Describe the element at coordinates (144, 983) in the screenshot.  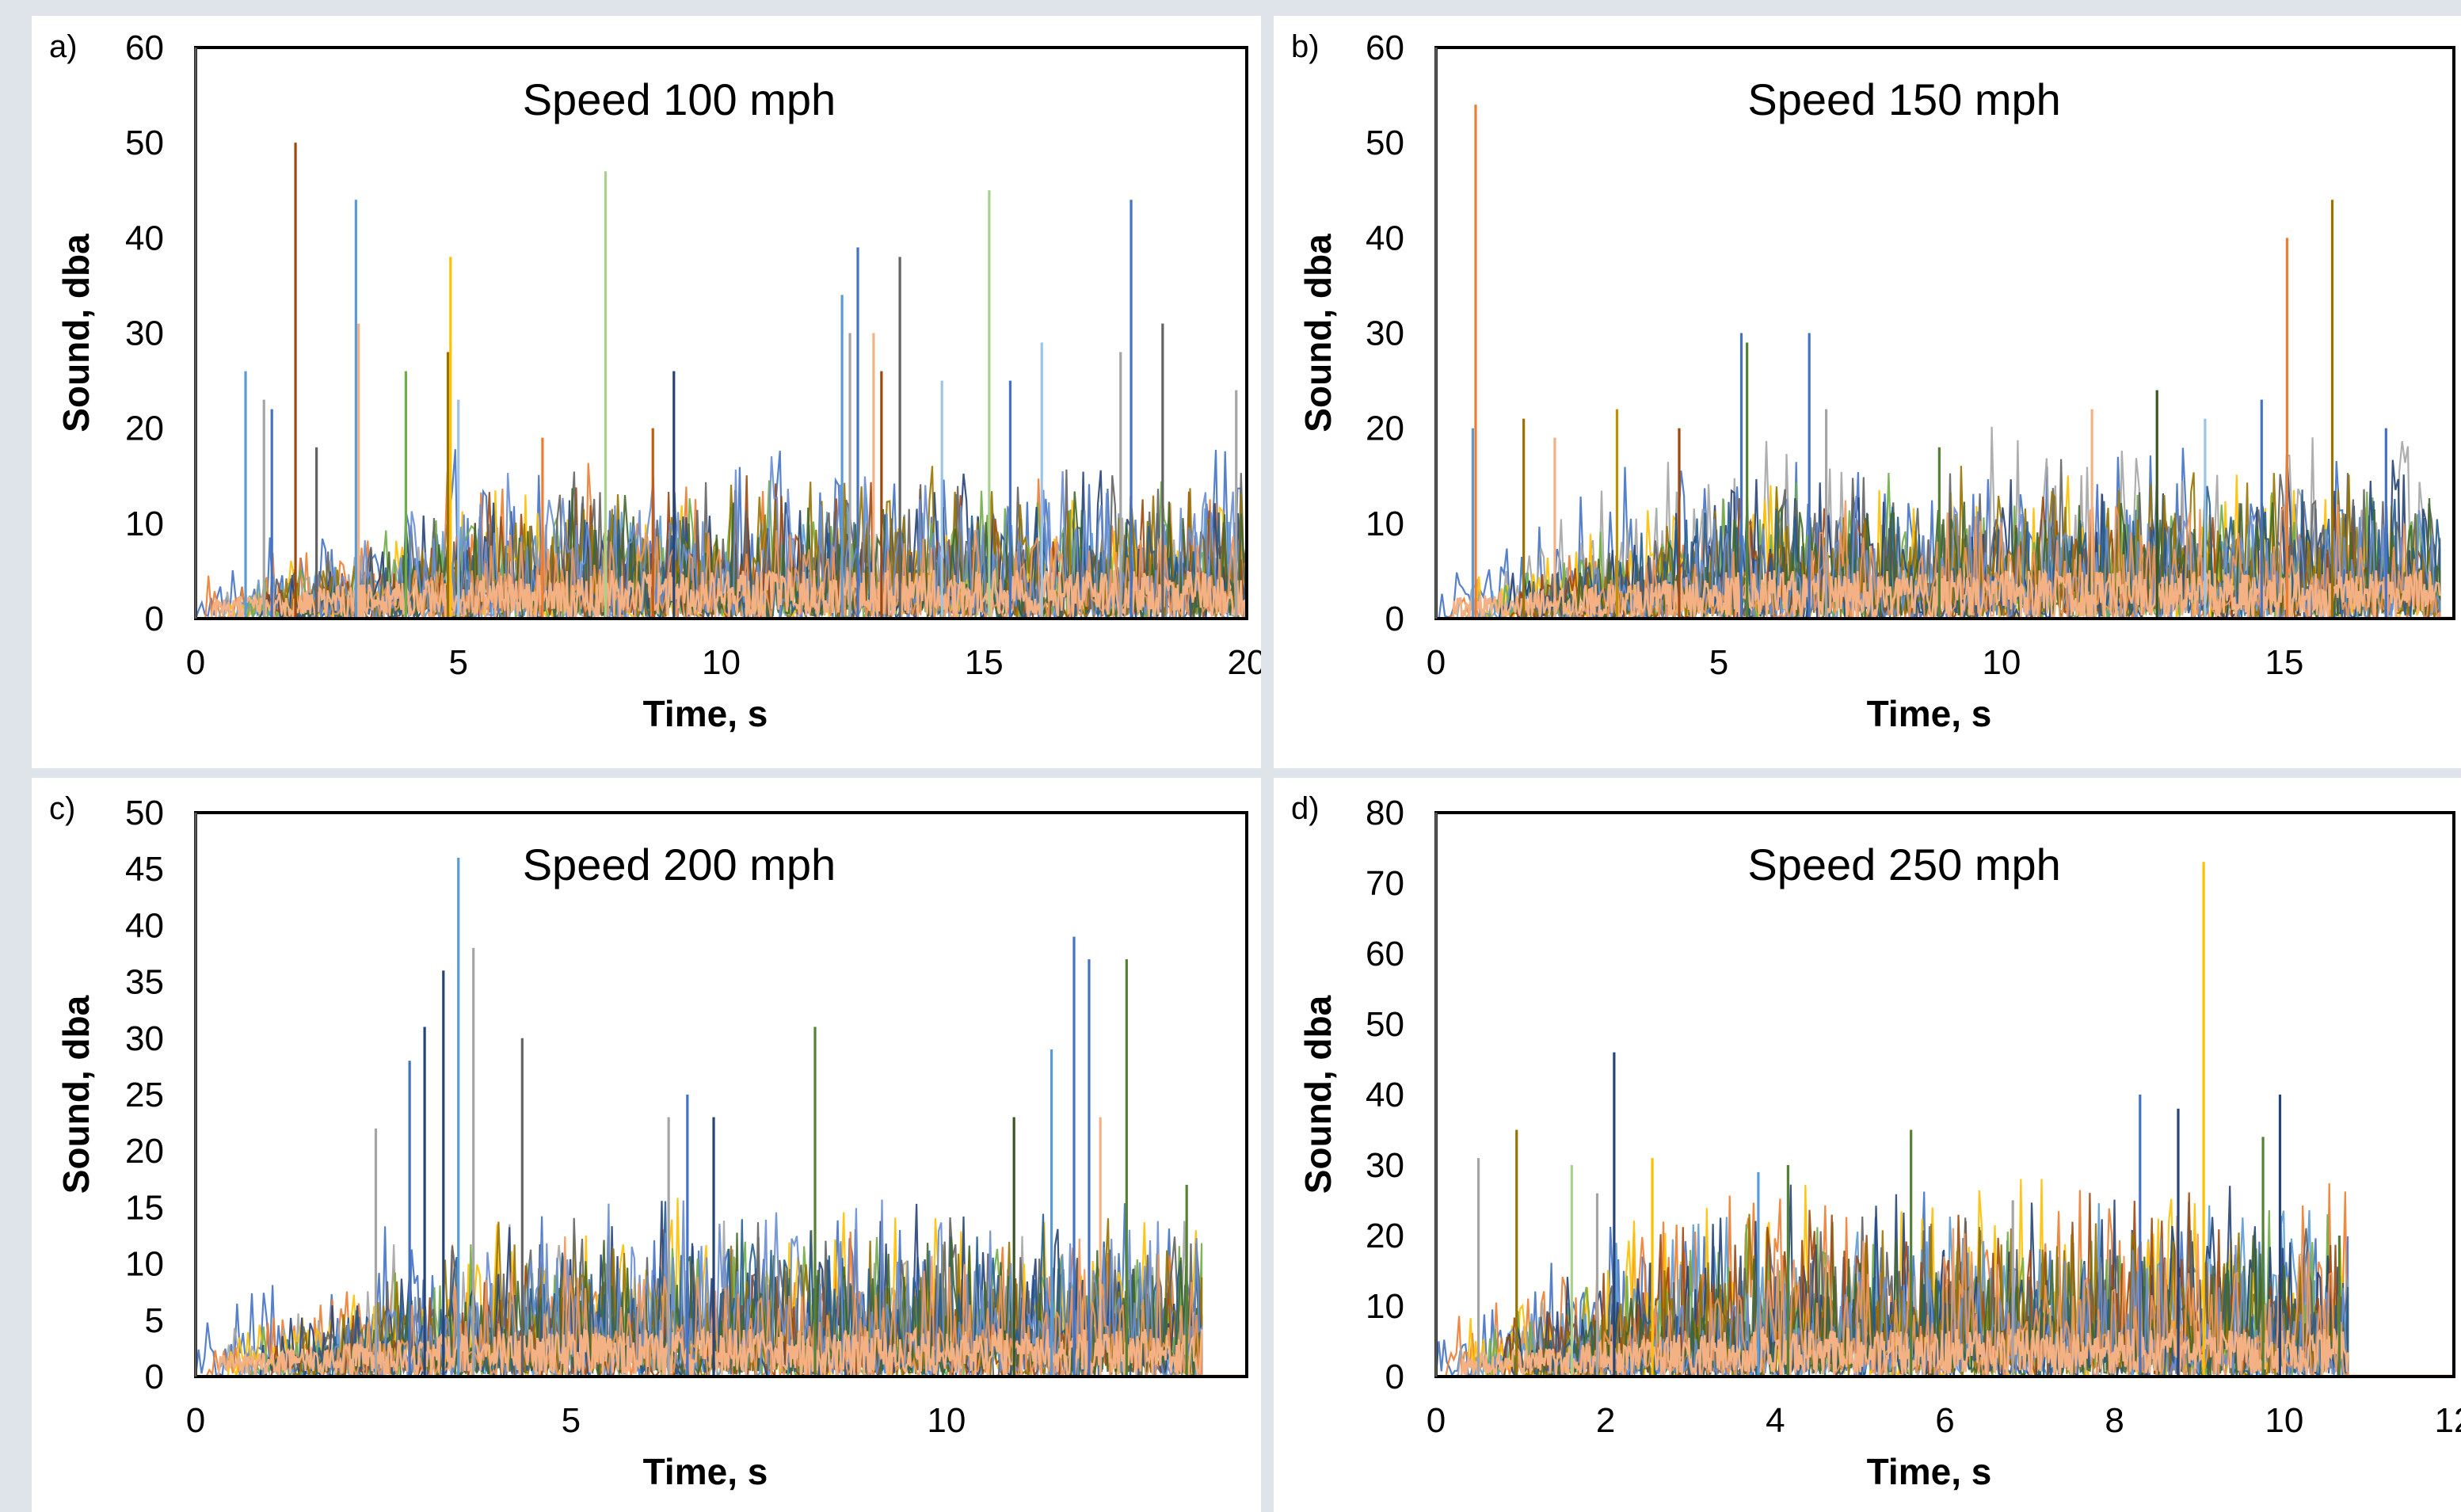
I see `y-tick-label: 35` at that location.